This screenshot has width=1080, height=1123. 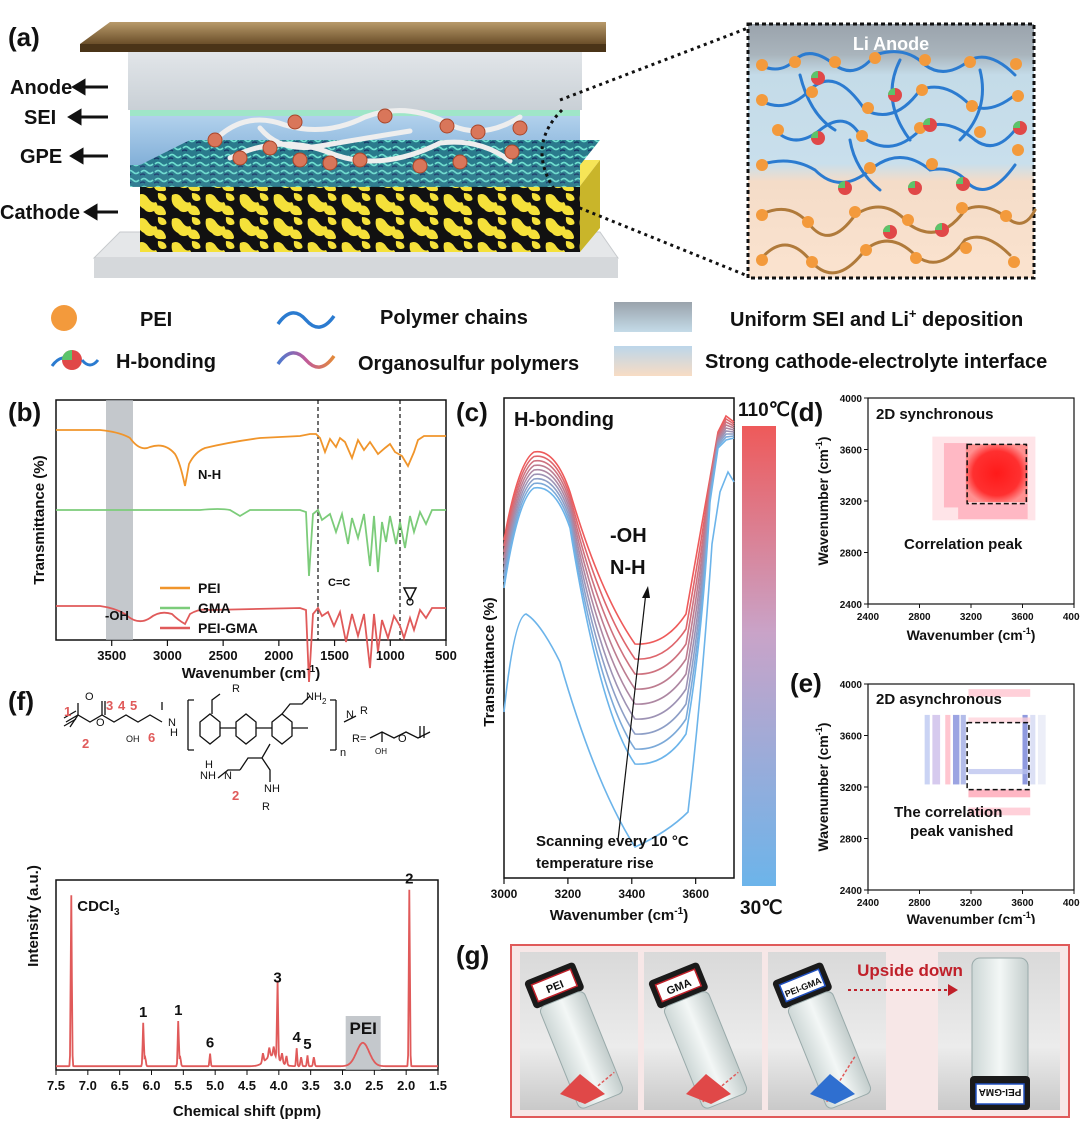 I want to click on inset-title: Li Anode, so click(x=891, y=44).